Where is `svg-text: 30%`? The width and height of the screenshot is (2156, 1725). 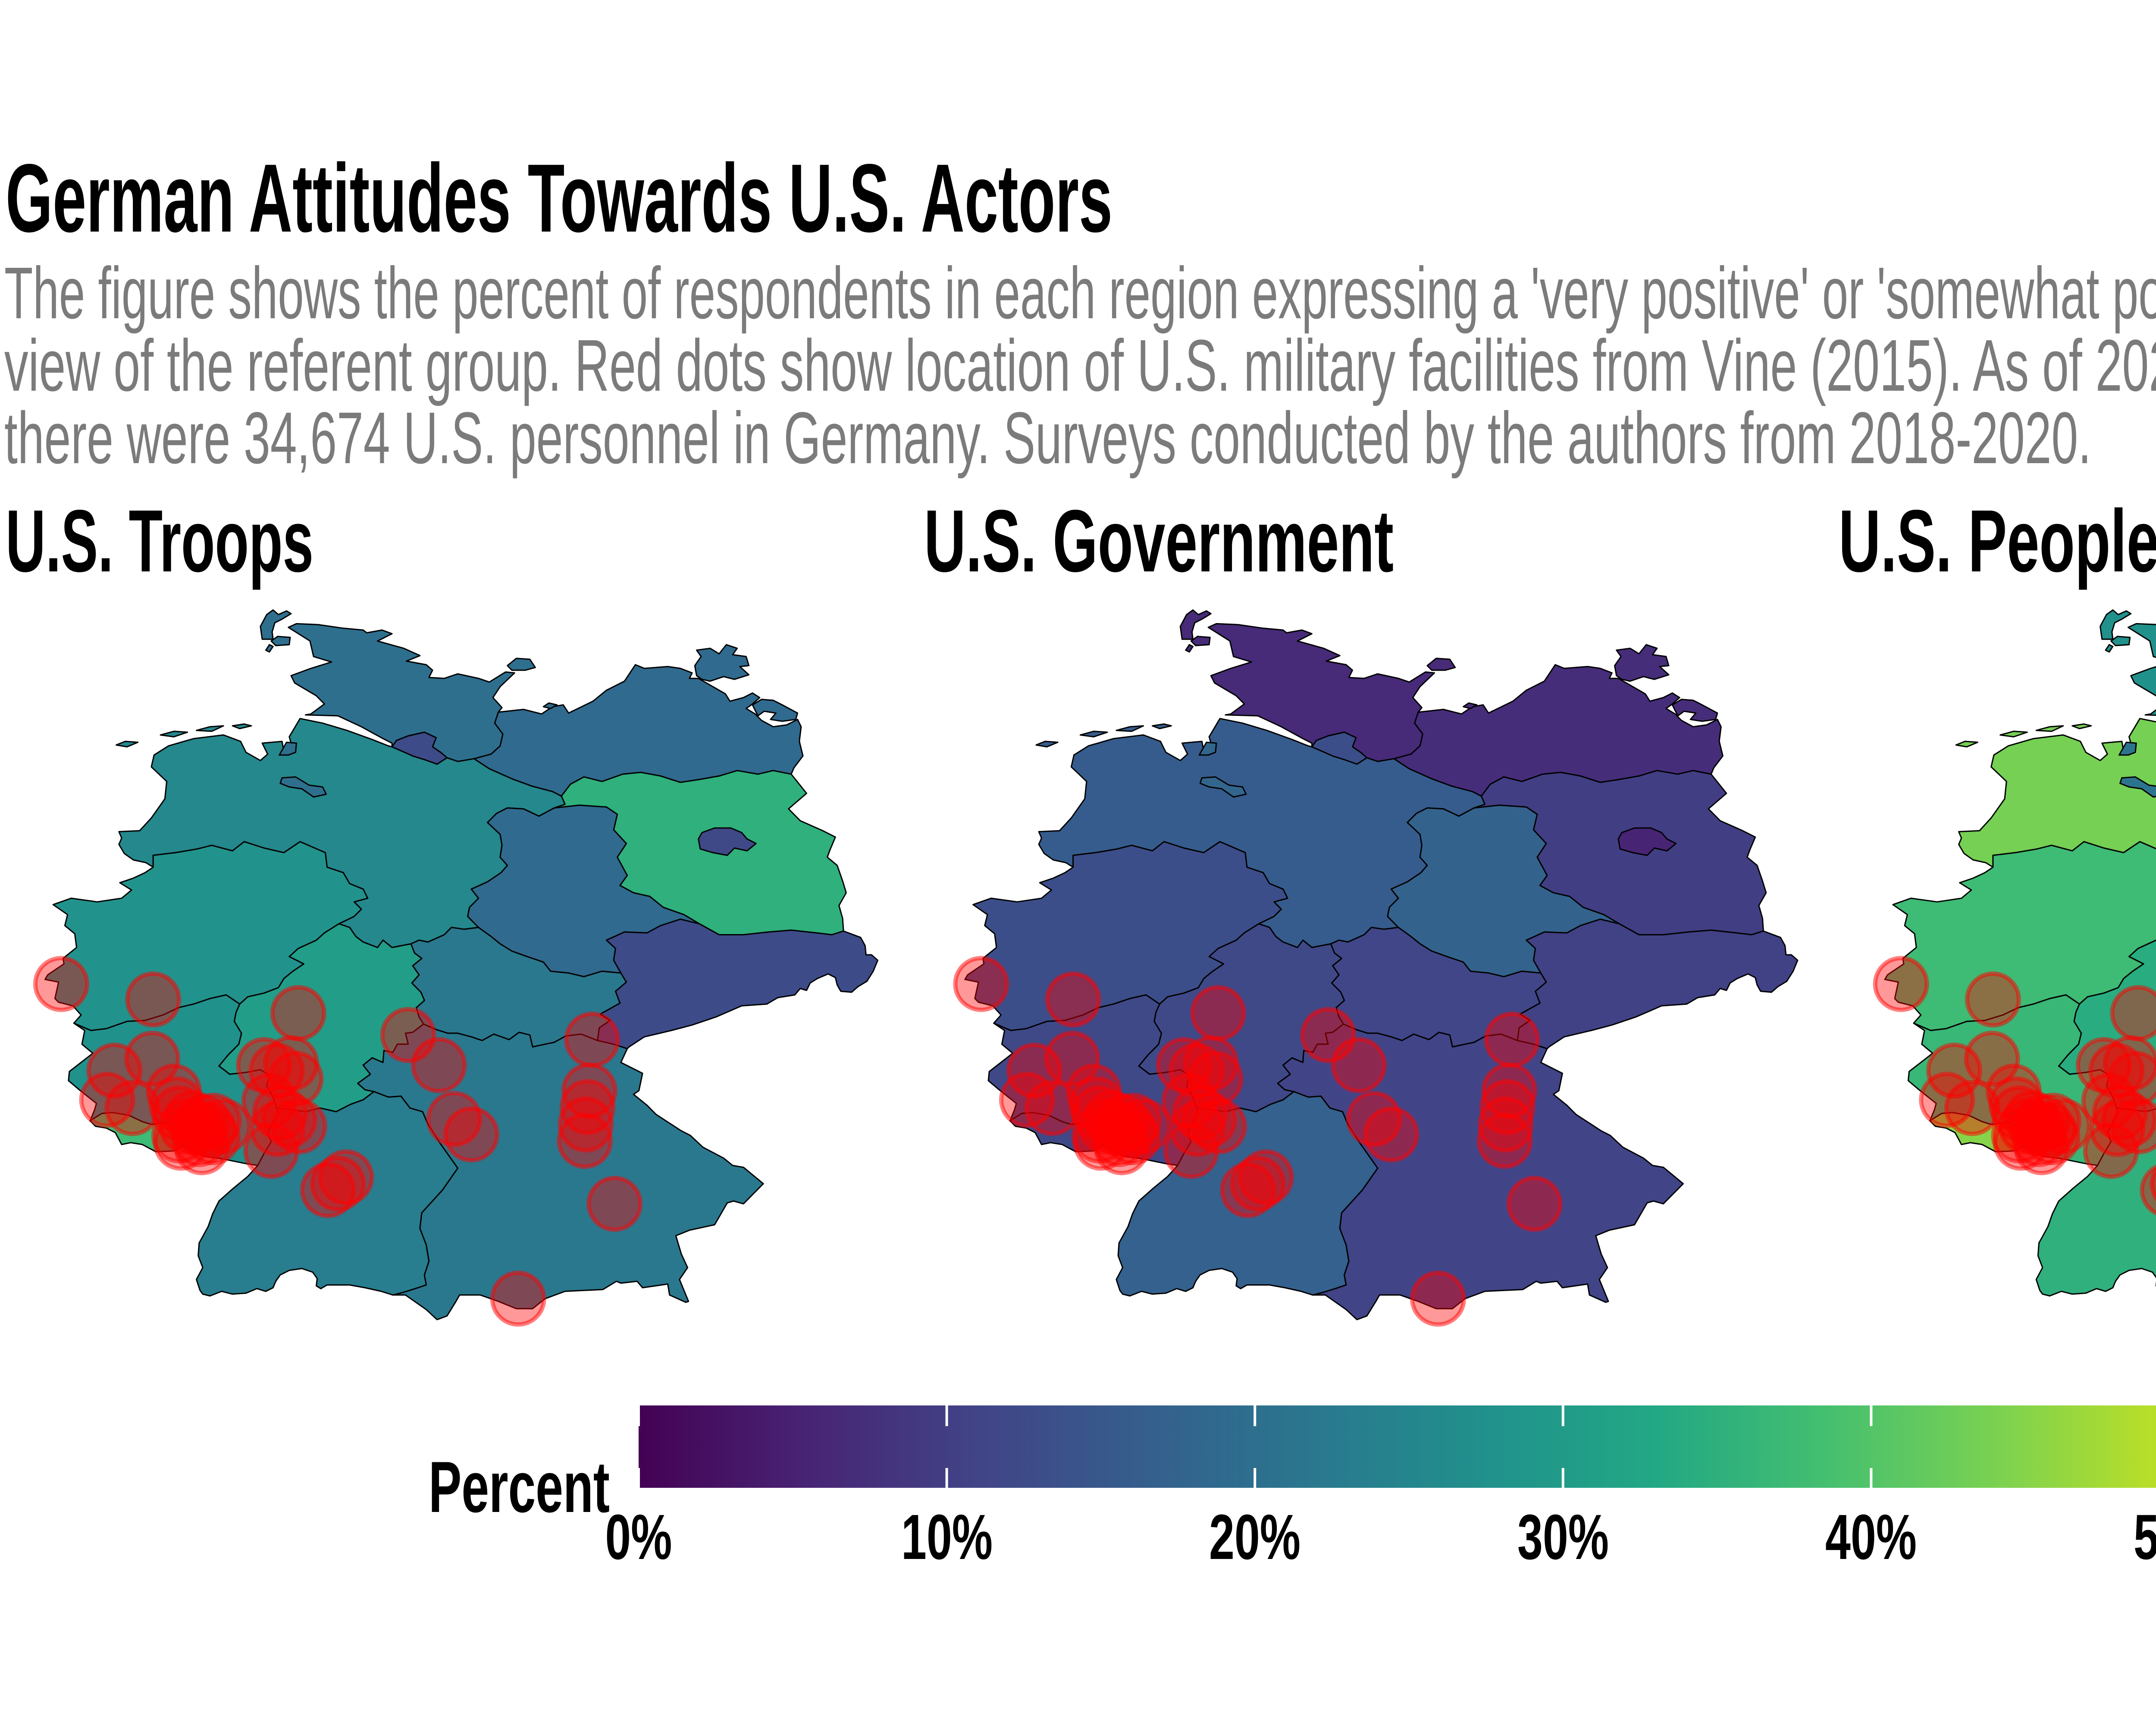
svg-text: 30% is located at coordinates (1563, 1538).